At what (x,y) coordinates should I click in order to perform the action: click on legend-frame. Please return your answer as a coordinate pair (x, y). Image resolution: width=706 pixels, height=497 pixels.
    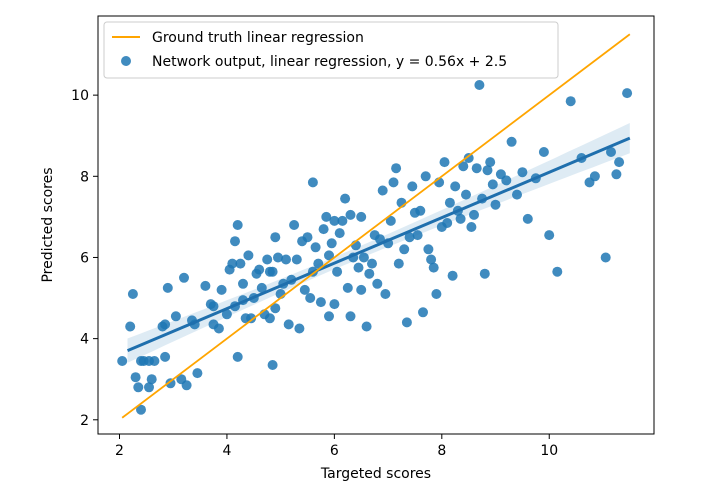
    Looking at the image, I should click on (331, 50).